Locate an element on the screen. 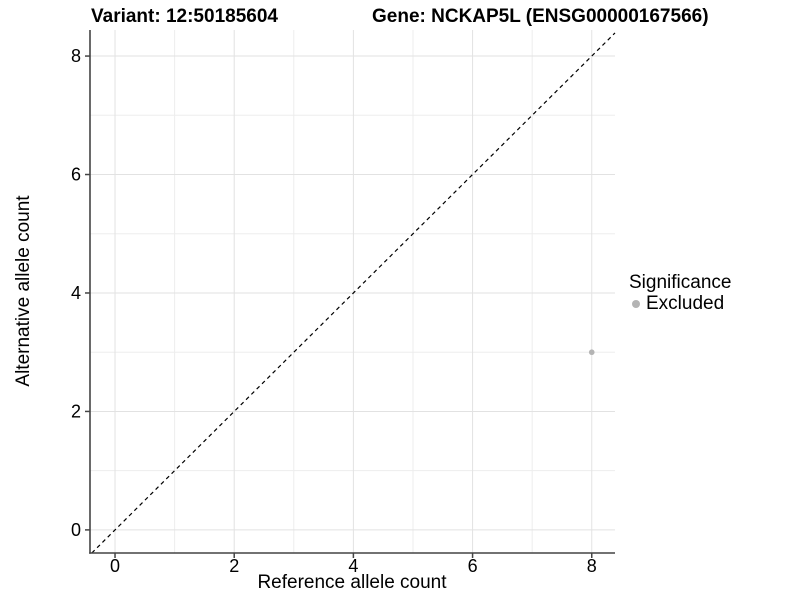 Image resolution: width=800 pixels, height=600 pixels. x-axis-title: Reference allele count is located at coordinates (352, 582).